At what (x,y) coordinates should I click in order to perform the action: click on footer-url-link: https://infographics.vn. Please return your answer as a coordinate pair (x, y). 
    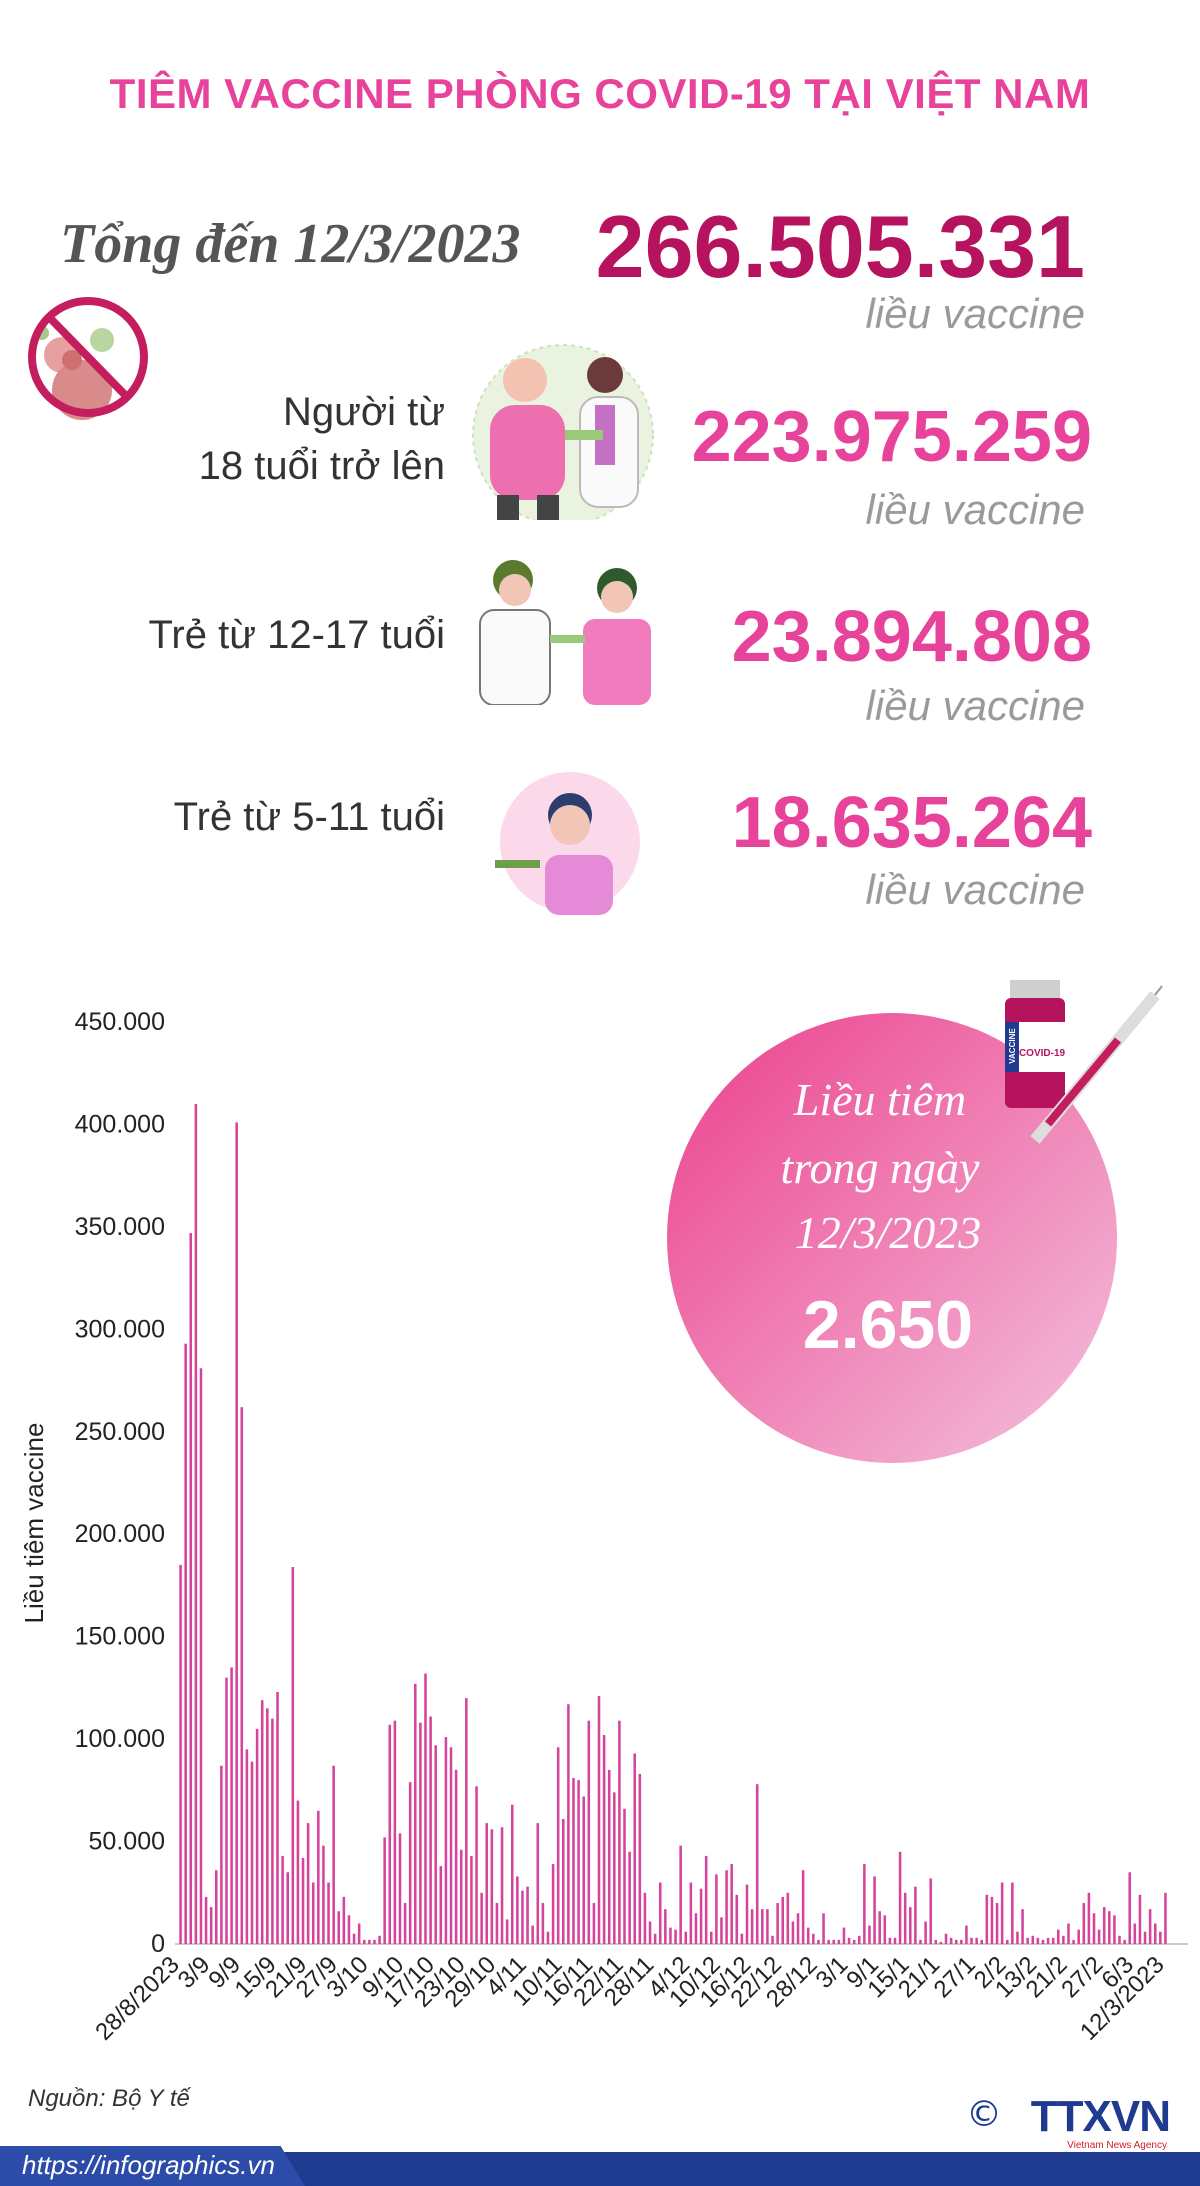
    Looking at the image, I should click on (148, 2165).